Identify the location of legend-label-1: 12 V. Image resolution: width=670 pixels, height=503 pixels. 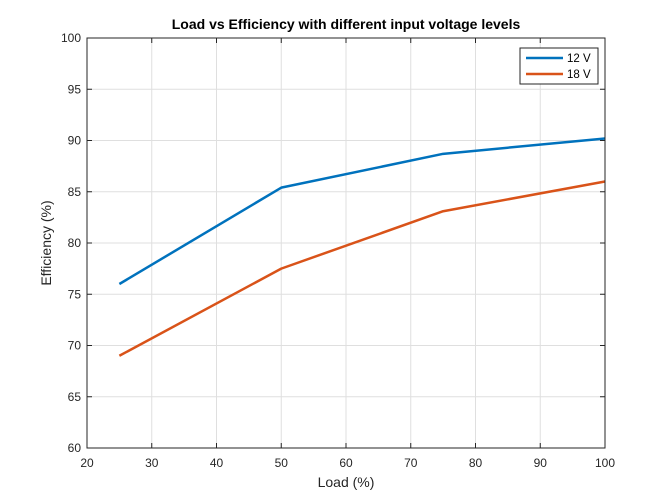
(579, 59).